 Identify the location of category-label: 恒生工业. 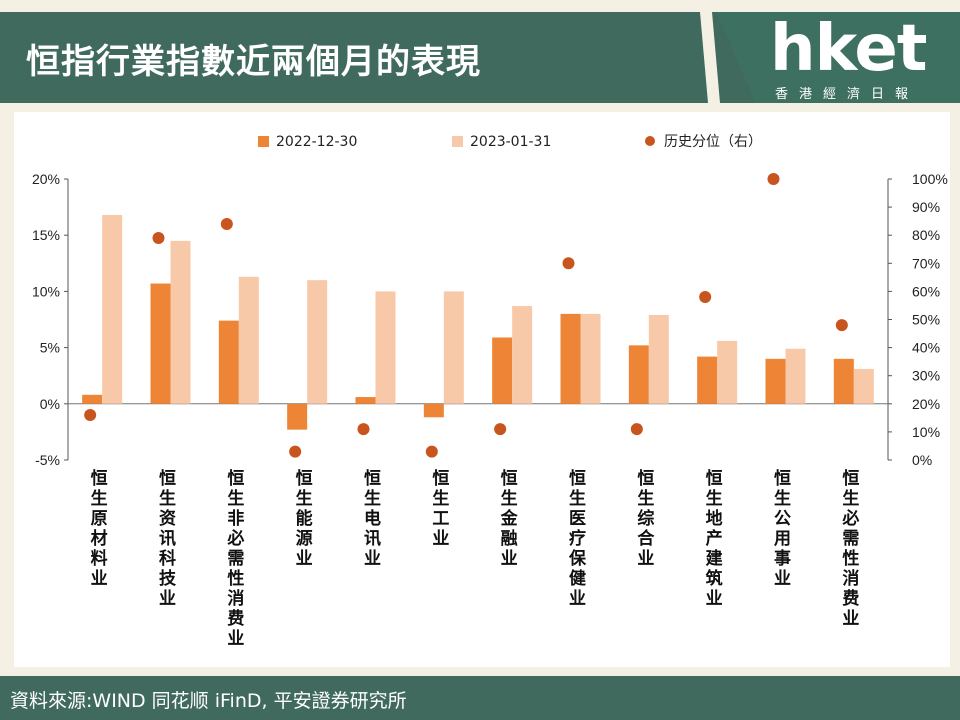
(440, 508).